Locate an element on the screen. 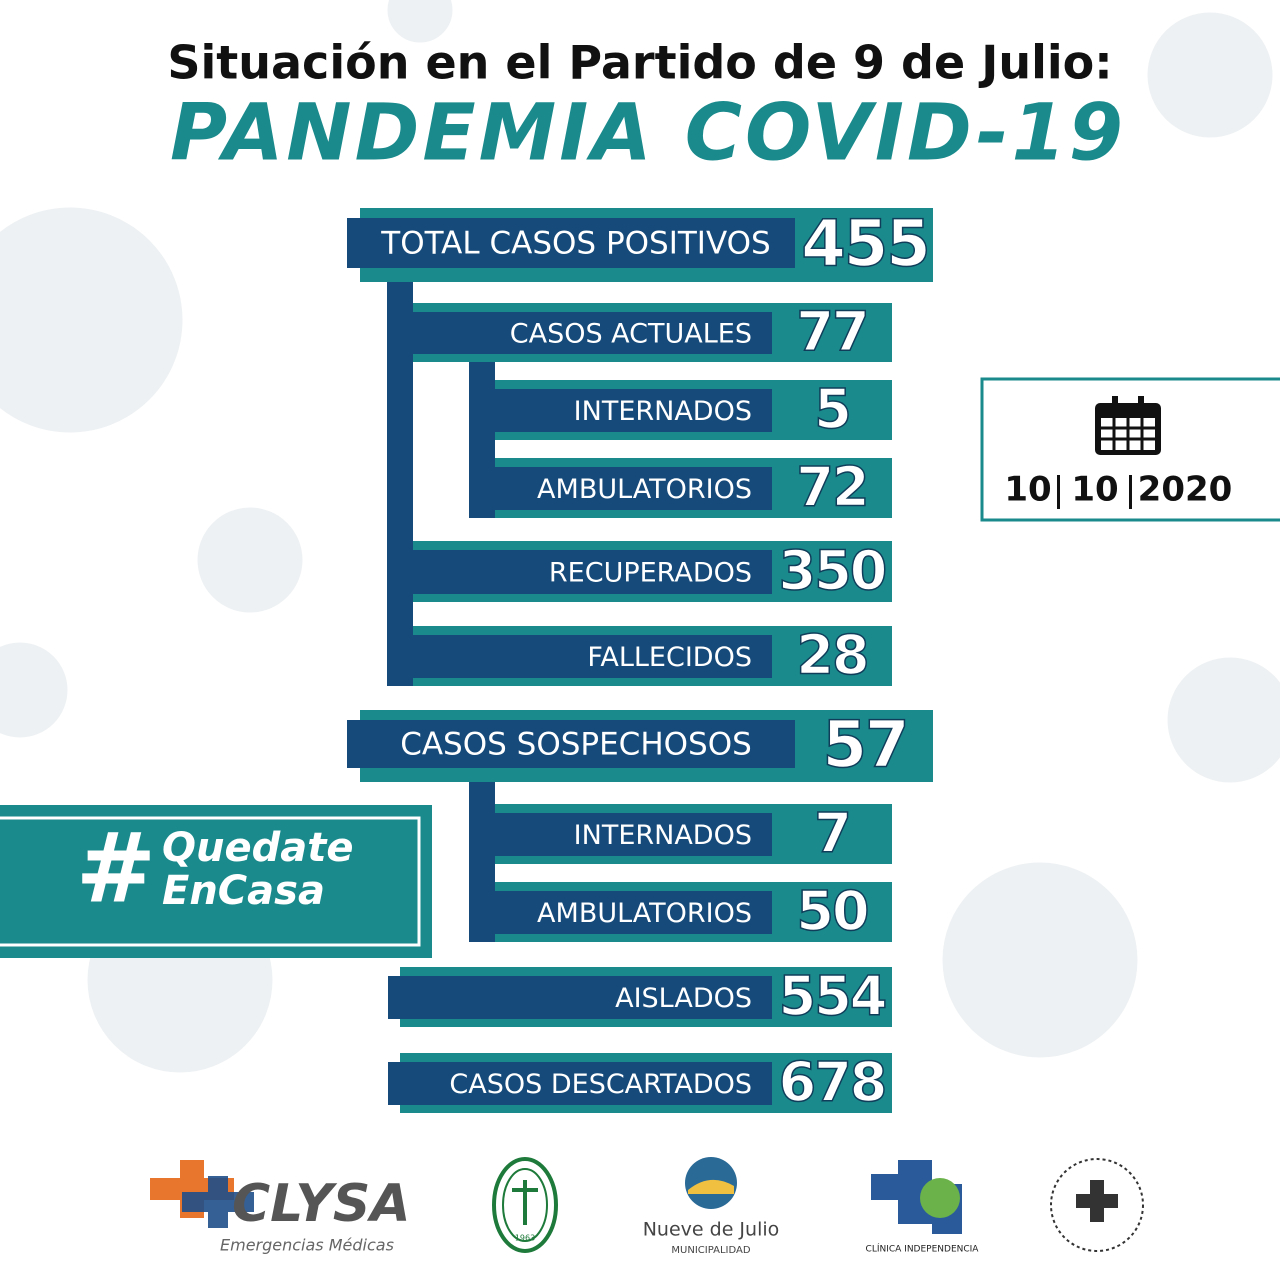 Image resolution: width=1280 pixels, height=1284 pixels. date-box: 10 10 2020 is located at coordinates (1130, 449).